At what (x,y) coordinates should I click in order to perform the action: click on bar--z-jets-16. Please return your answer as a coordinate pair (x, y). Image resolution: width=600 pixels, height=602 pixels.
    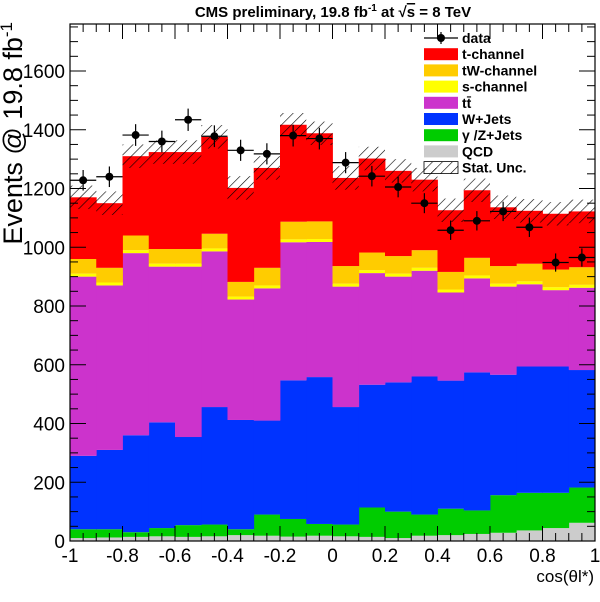
    Looking at the image, I should click on (503, 514).